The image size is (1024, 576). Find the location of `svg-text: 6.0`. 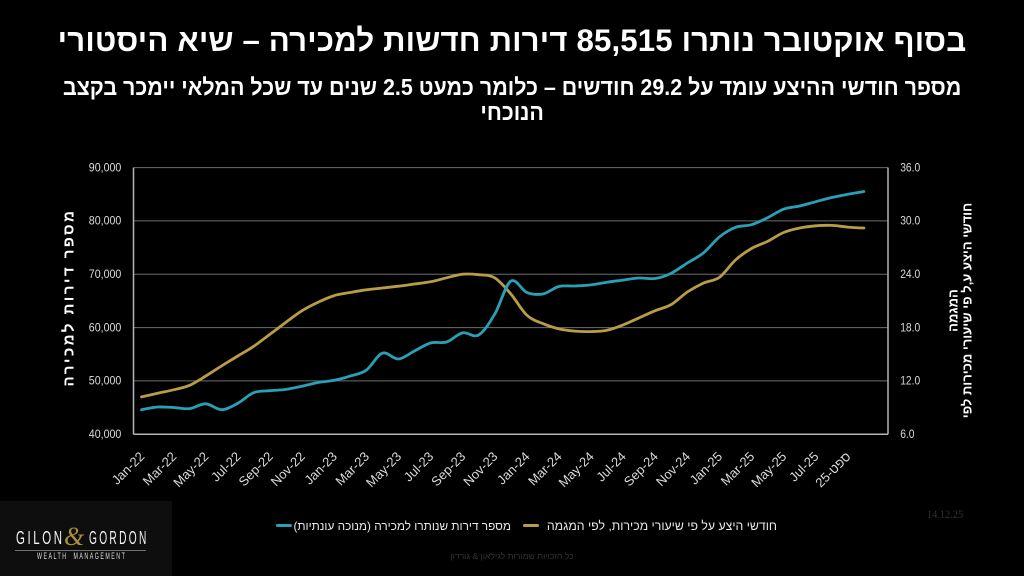

svg-text: 6.0 is located at coordinates (907, 434).